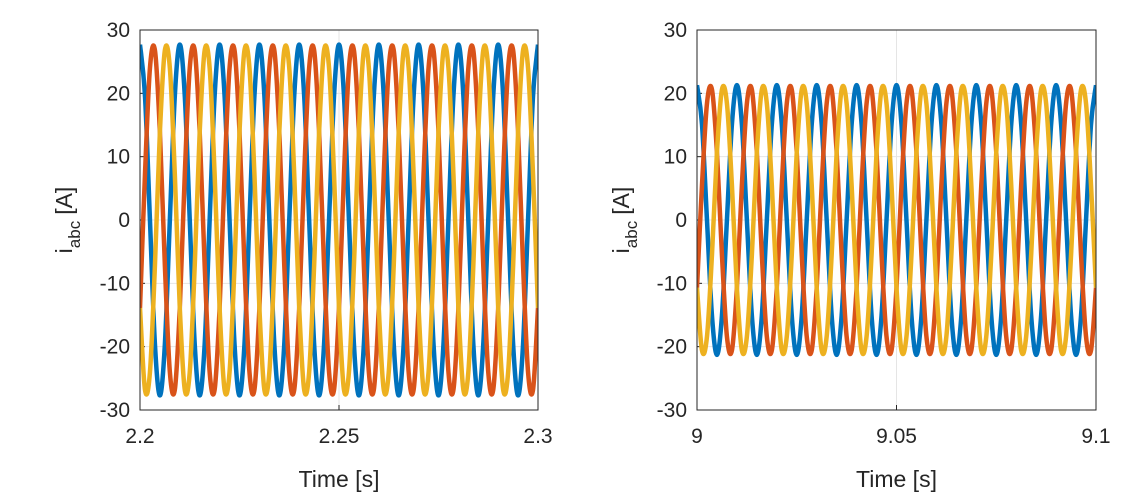 This screenshot has height=500, width=1133. Describe the element at coordinates (139, 436) in the screenshot. I see `x-tick-label: 2.2` at that location.